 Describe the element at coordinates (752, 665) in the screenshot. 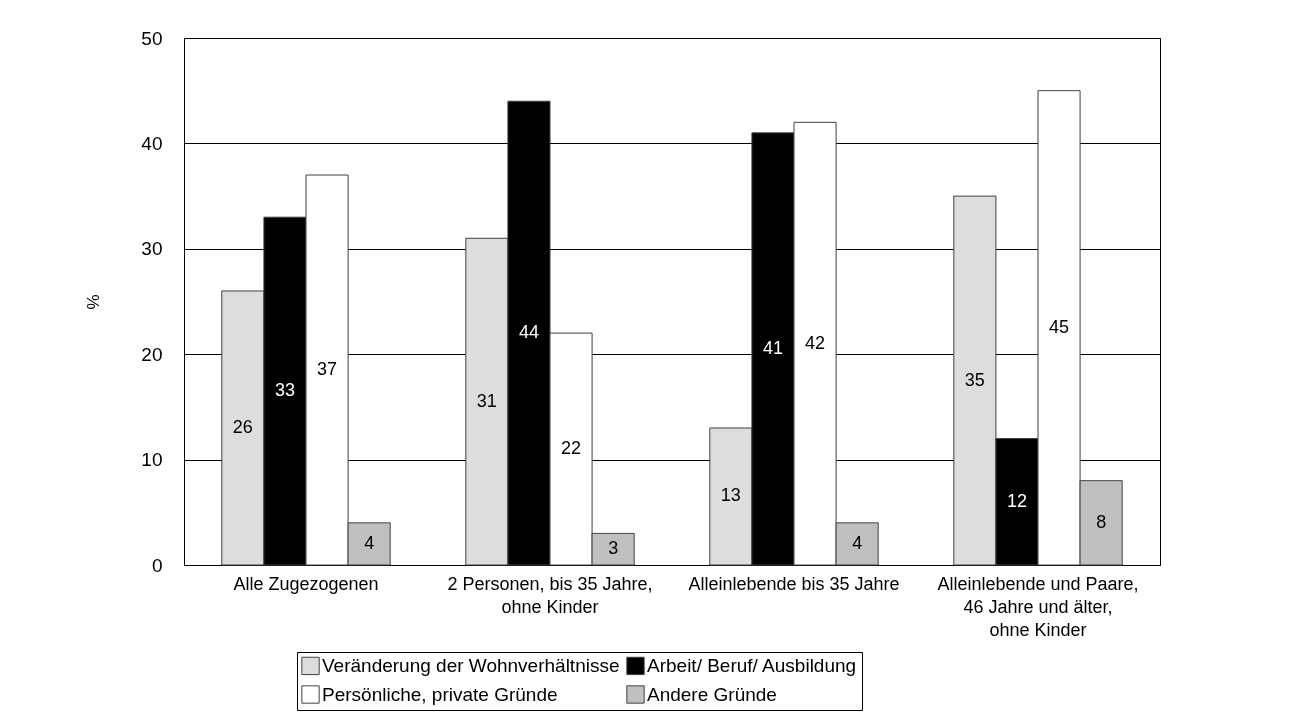

I see `legend-label: Arbeit/ Beruf/ Ausbildung` at that location.